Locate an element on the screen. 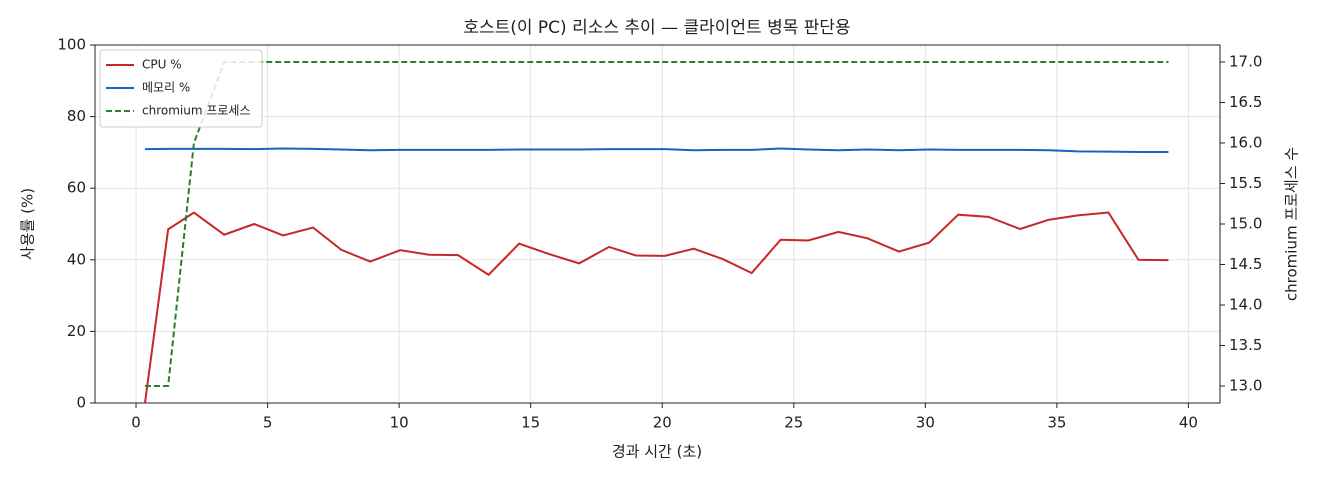  series-line is located at coordinates (656, 150).